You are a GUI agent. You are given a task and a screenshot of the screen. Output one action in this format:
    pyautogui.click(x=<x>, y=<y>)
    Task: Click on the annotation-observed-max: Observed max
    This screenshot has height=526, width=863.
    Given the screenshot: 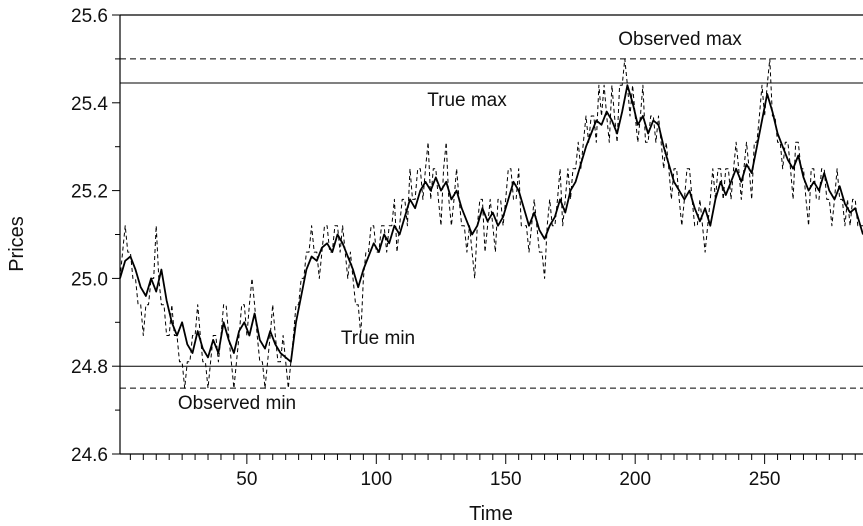 What is the action you would take?
    pyautogui.click(x=680, y=39)
    